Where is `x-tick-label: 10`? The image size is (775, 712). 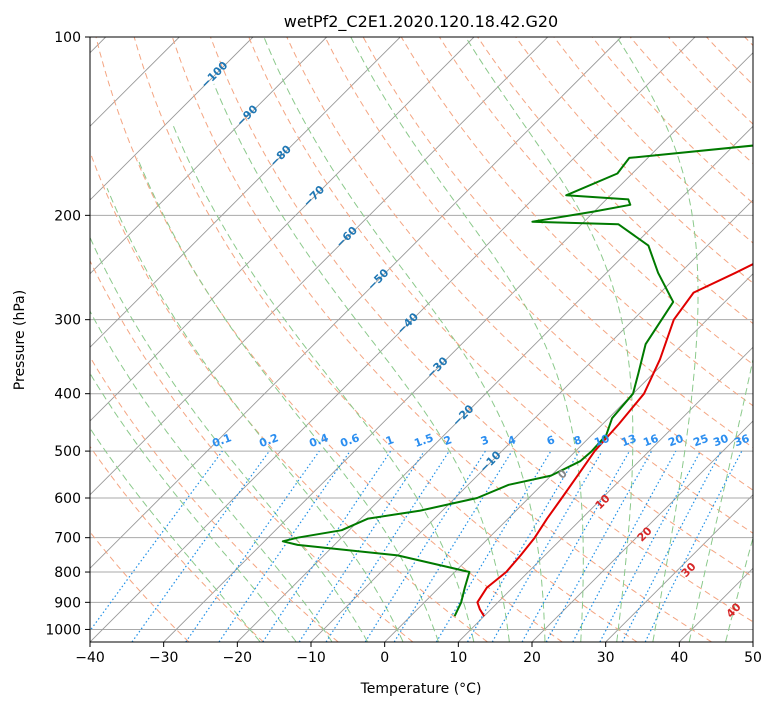
x-tick-label: 10 is located at coordinates (458, 658).